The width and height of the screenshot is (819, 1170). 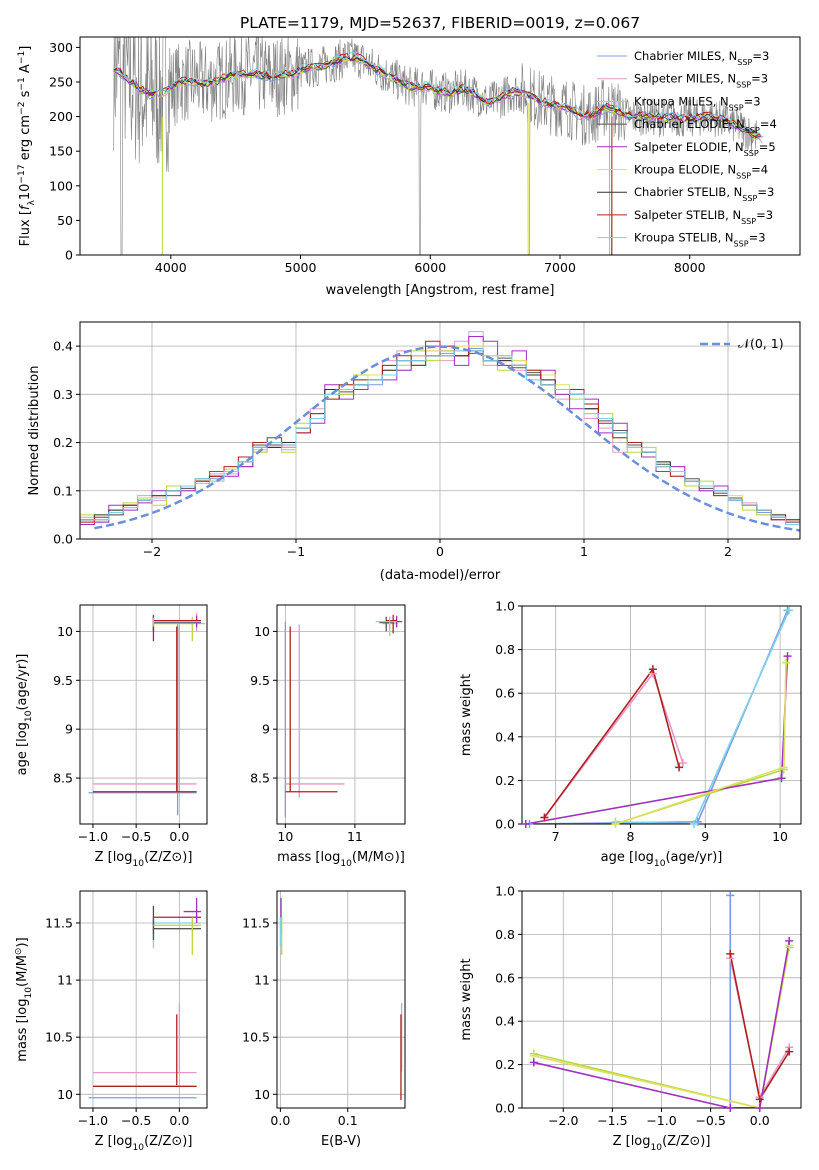 I want to click on mass-vs-ebv-plot-area, so click(x=341, y=999).